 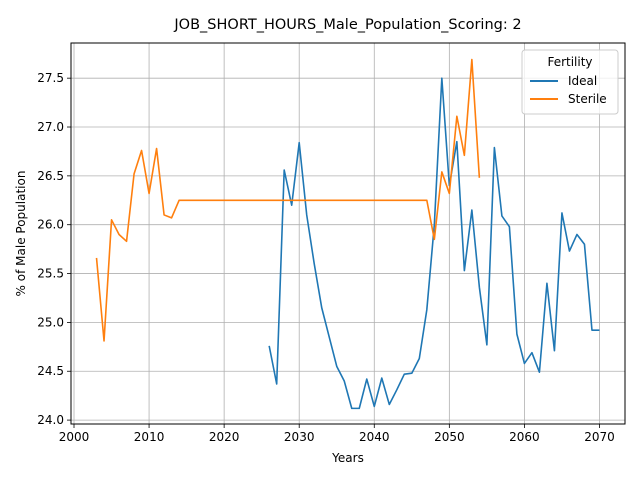 What do you see at coordinates (449, 437) in the screenshot?
I see `x-tick-label: 2050` at bounding box center [449, 437].